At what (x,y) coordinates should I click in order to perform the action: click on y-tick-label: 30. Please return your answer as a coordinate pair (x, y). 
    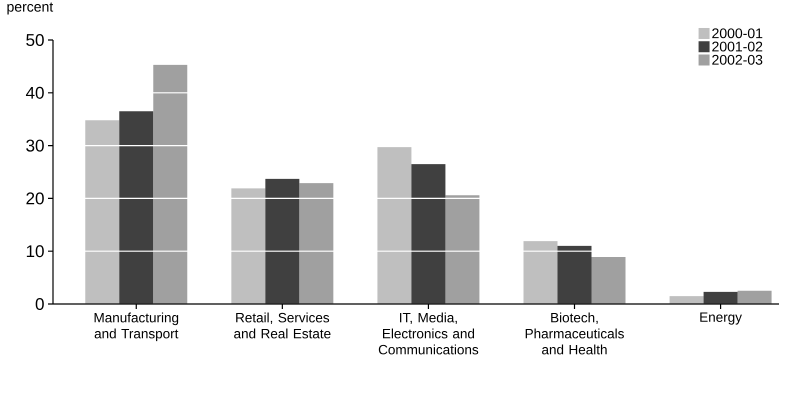
    Looking at the image, I should click on (35, 146).